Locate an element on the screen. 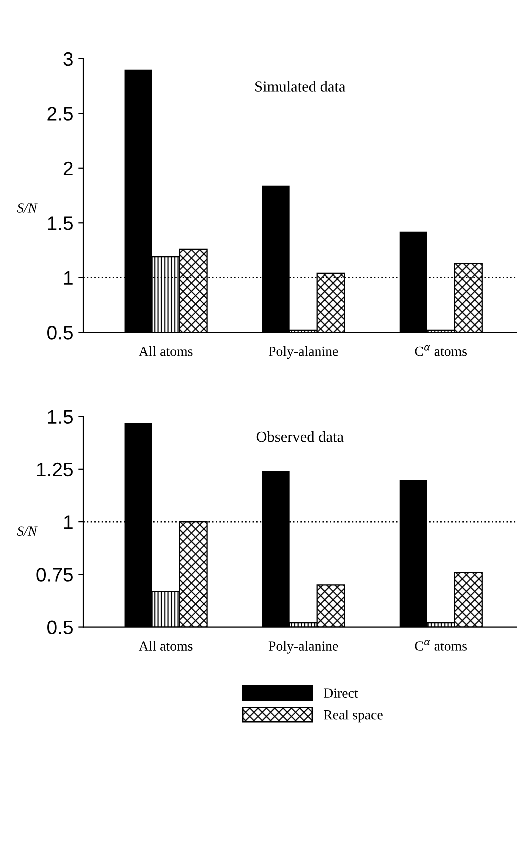  legend-label: Real space is located at coordinates (353, 716).